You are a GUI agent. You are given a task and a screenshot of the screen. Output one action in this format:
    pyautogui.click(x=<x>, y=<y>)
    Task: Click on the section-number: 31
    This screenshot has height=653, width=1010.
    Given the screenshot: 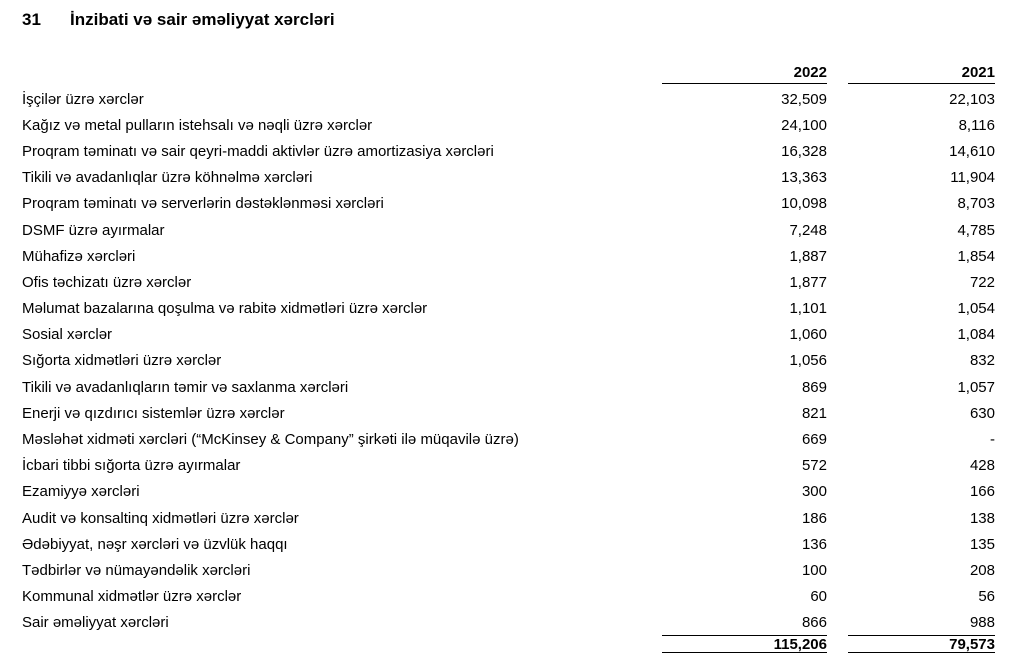 What is the action you would take?
    pyautogui.click(x=31, y=19)
    